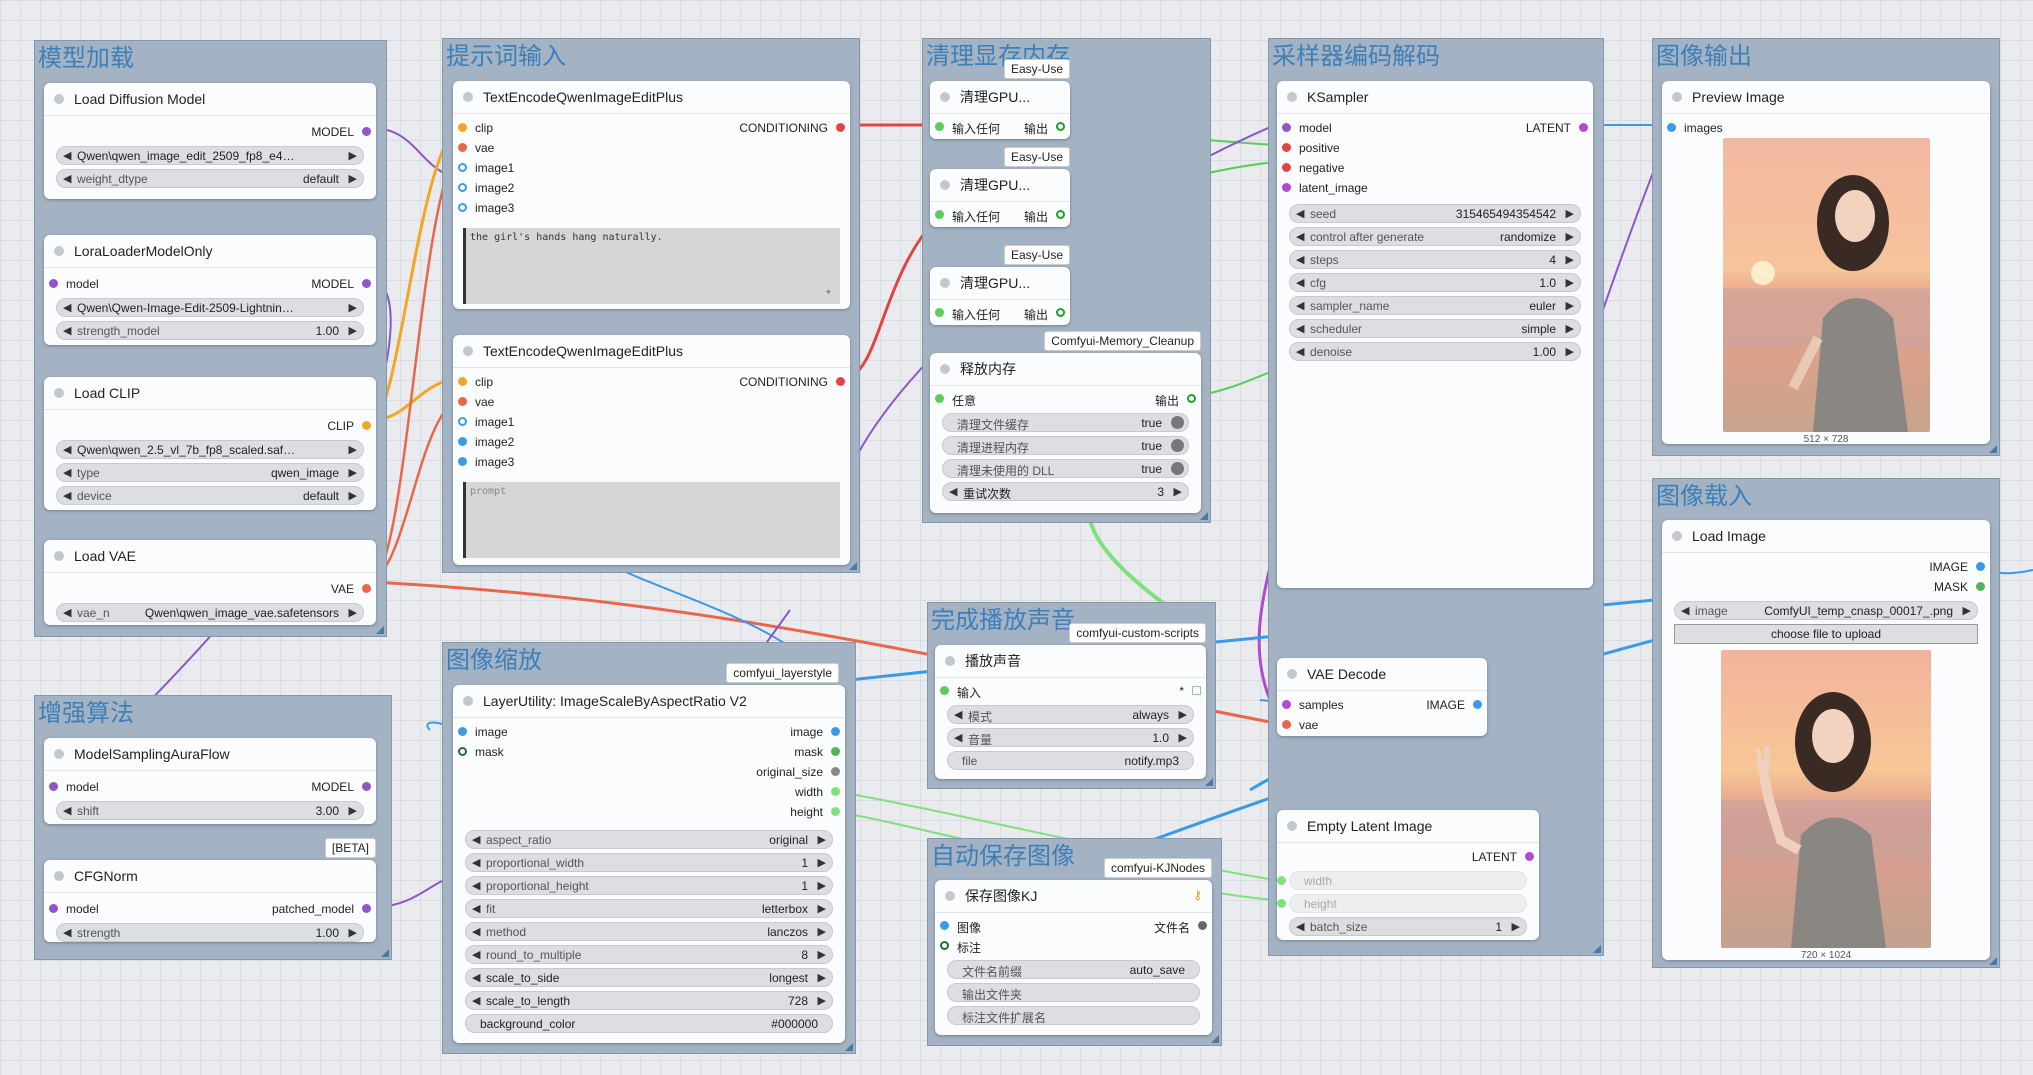 Image resolution: width=2033 pixels, height=1075 pixels. Describe the element at coordinates (835, 771) in the screenshot. I see `original-size-output-socket` at that location.